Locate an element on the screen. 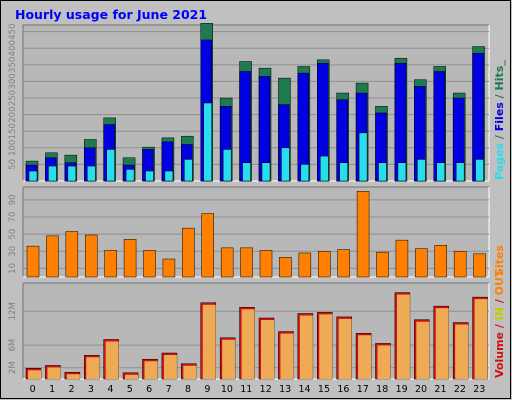 Image resolution: width=512 pixels, height=400 pixels. x-tick-label: 2 is located at coordinates (72, 389).